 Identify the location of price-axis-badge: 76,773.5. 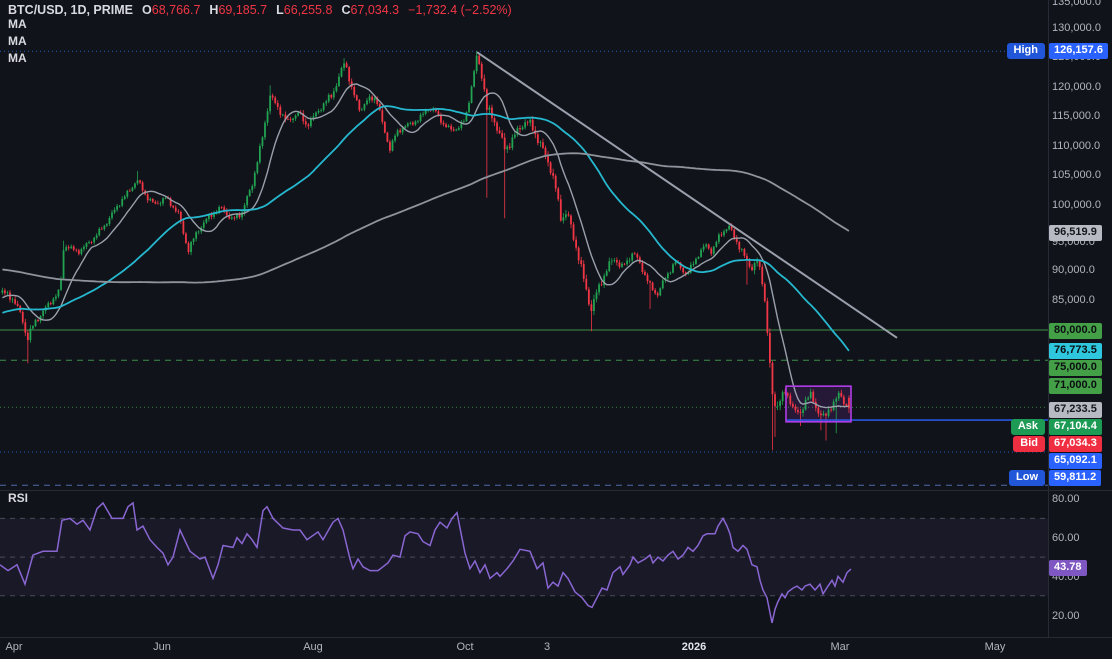
(1075, 351).